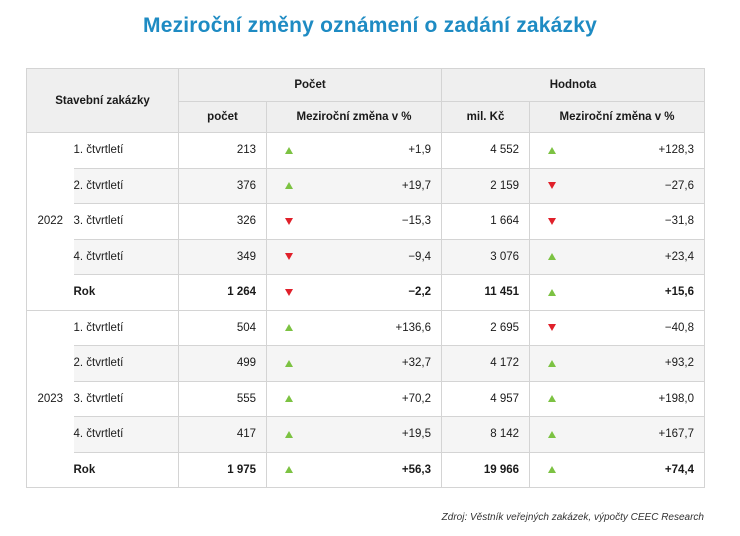 The image size is (740, 536). I want to click on total-row: Rok 1 975 +56,3 19 966 +74,4, so click(366, 469).